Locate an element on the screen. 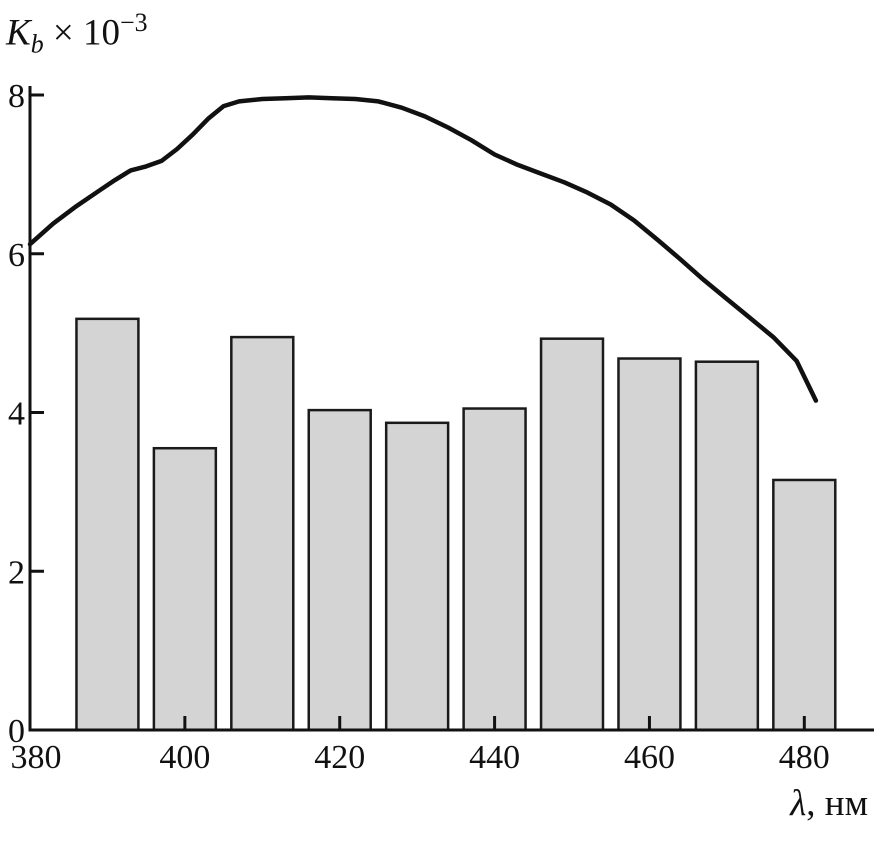 Image resolution: width=880 pixels, height=841 pixels. x-tick-label: 400 is located at coordinates (184, 757).